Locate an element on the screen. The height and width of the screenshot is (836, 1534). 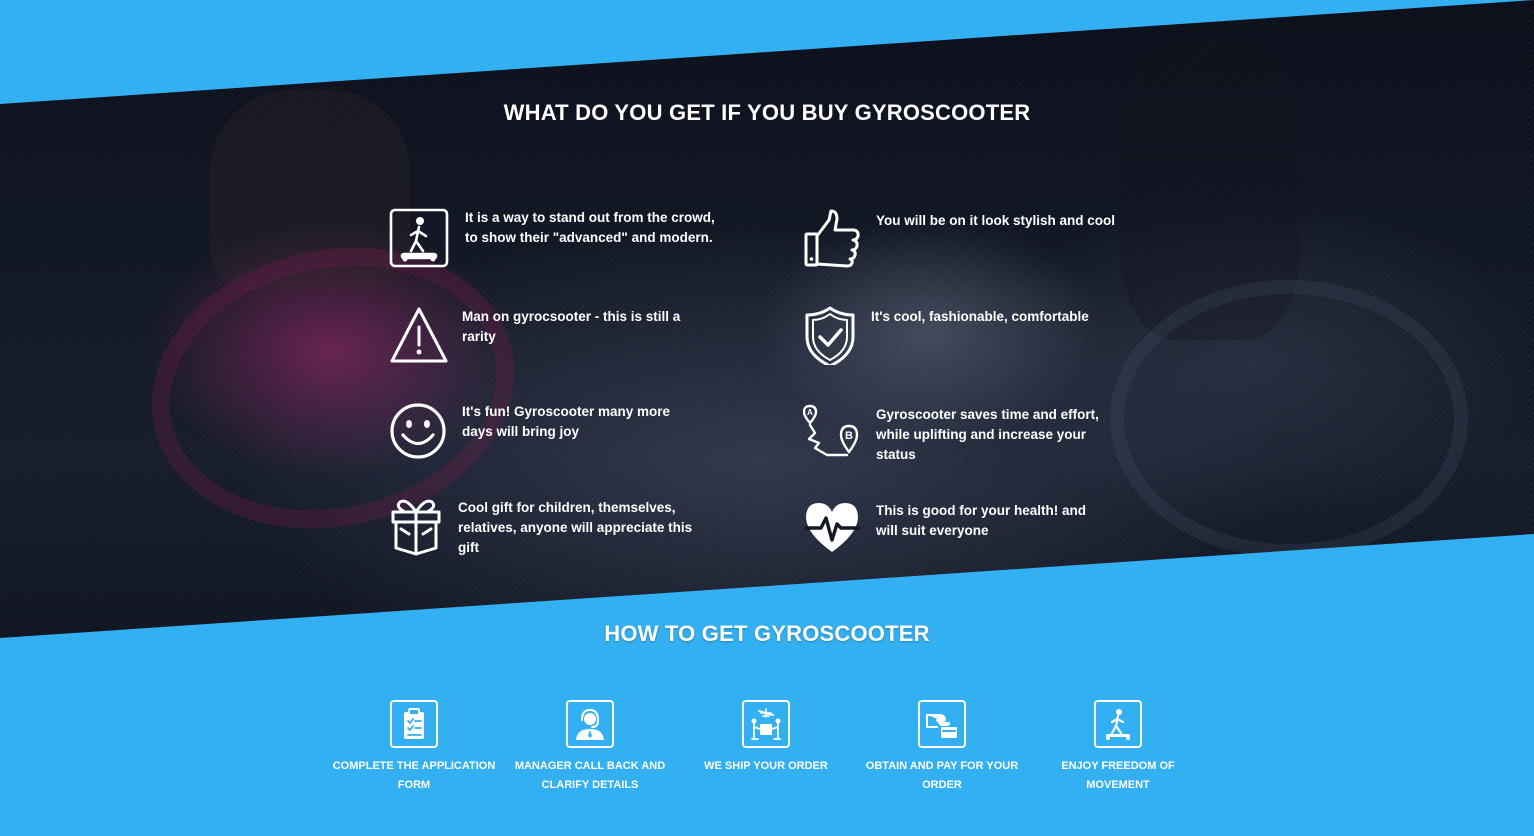
benefits-title: WHAT DO YOU GET IF YOU BUY GYROSCOOTER is located at coordinates (767, 112).